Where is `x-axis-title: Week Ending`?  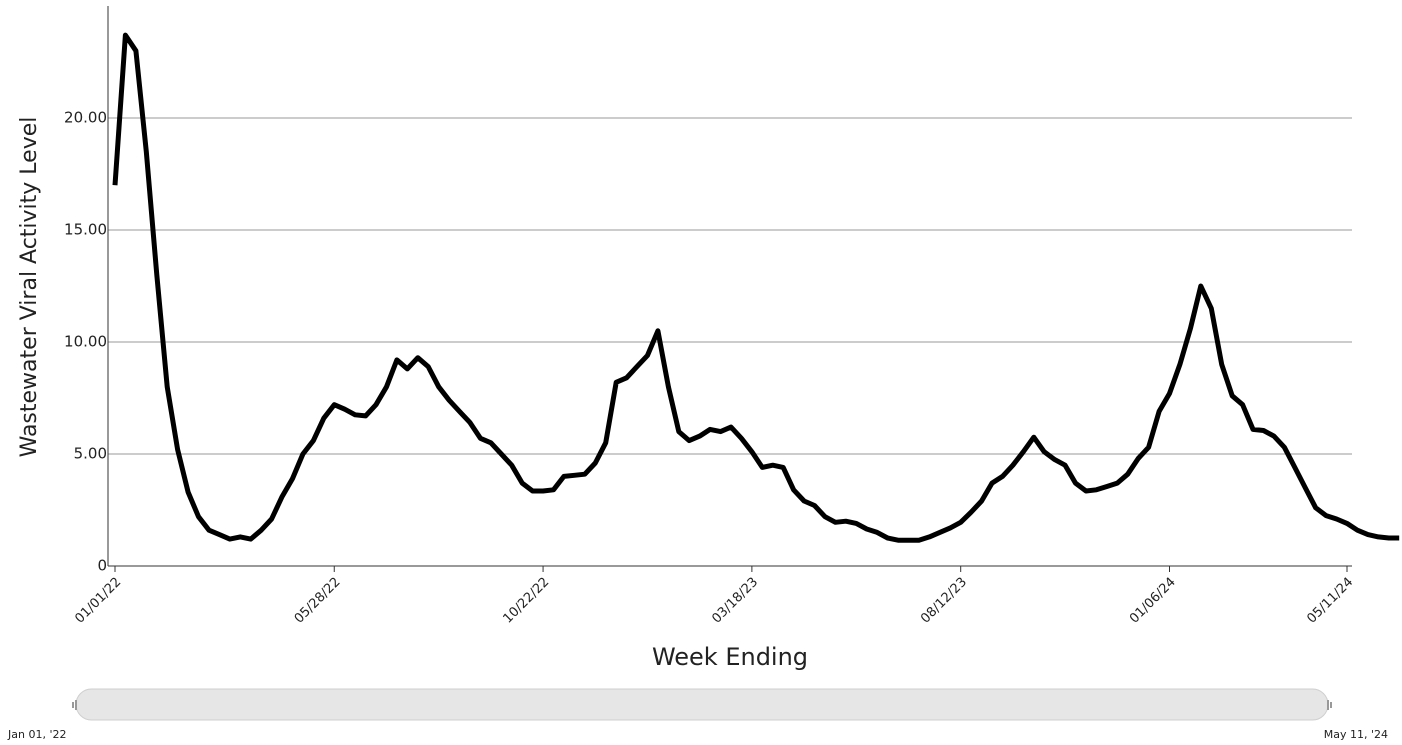 x-axis-title: Week Ending is located at coordinates (730, 657).